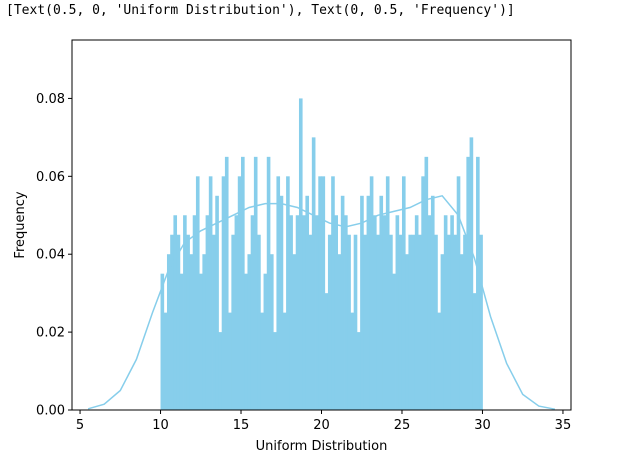 The width and height of the screenshot is (625, 463). Describe the element at coordinates (50, 177) in the screenshot. I see `y-tick-label: 0.06` at that location.